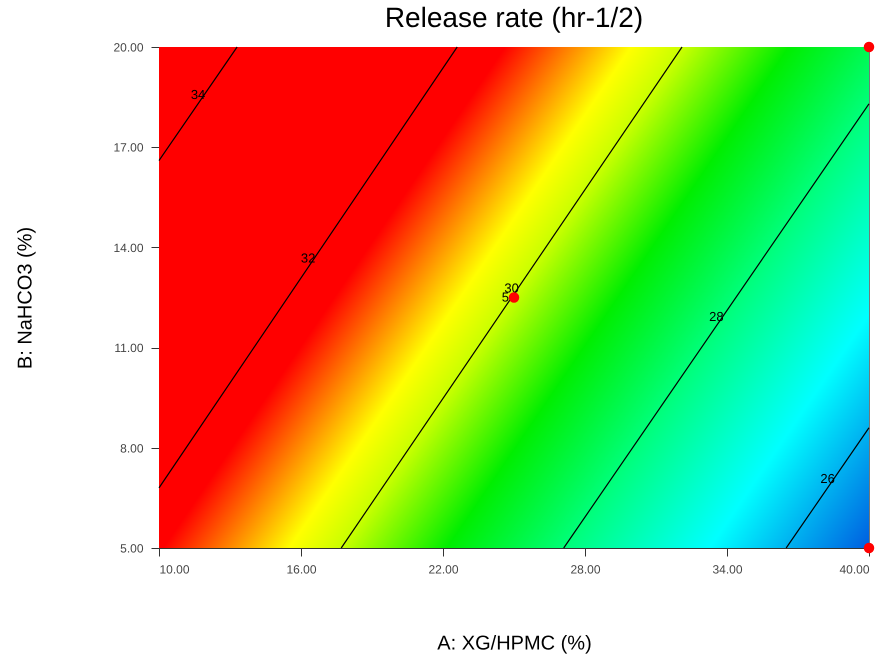 Image resolution: width=886 pixels, height=655 pixels. Describe the element at coordinates (175, 569) in the screenshot. I see `x-tick-label: 10.00` at that location.